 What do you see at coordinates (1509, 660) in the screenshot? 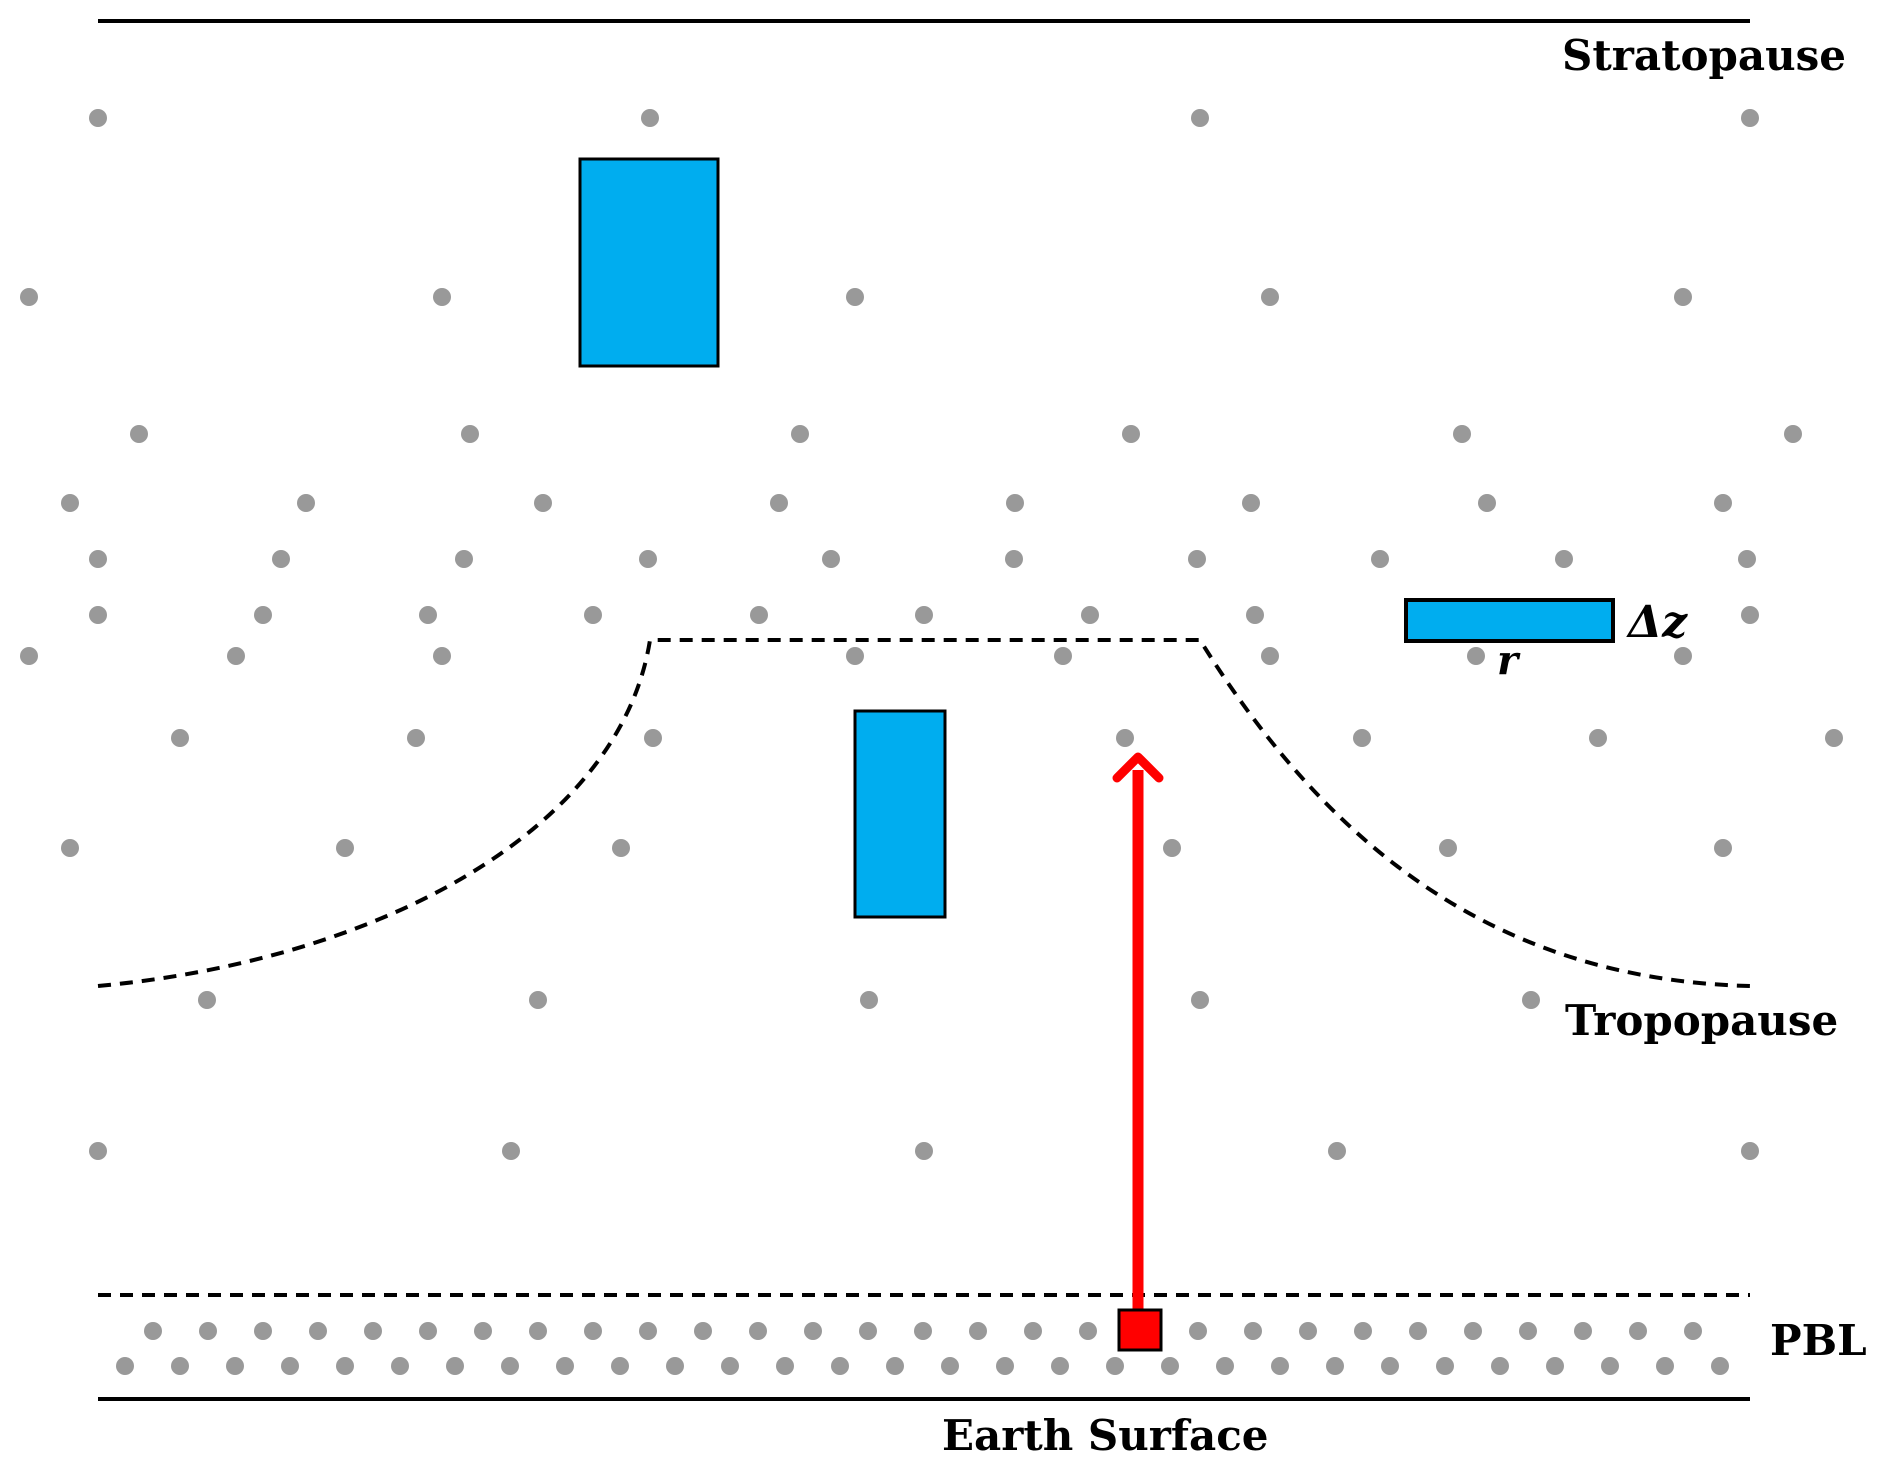
I see `r-label: r` at bounding box center [1509, 660].